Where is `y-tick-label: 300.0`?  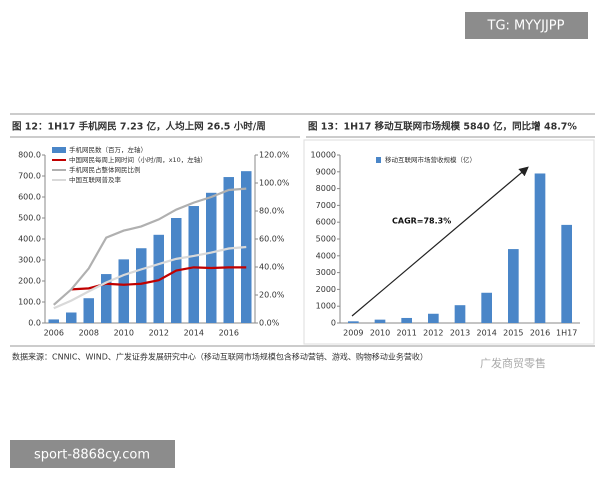
y-tick-label: 300.0 is located at coordinates (29, 260).